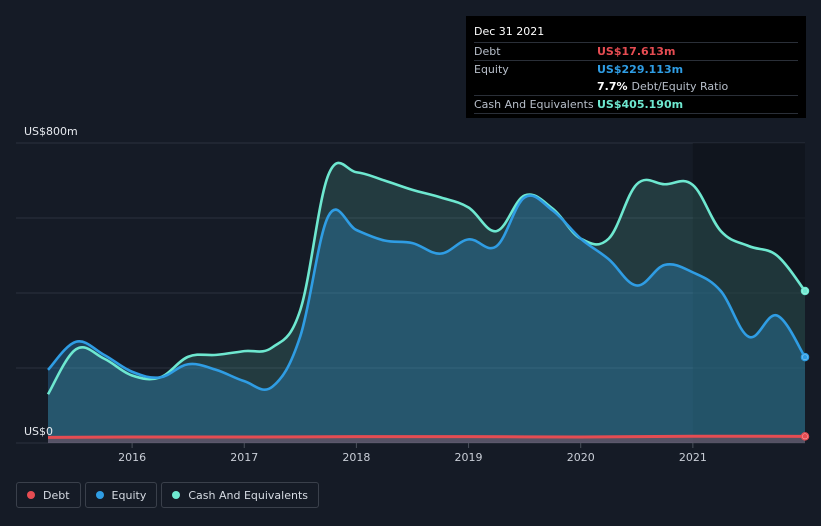 The width and height of the screenshot is (821, 526). What do you see at coordinates (693, 457) in the screenshot?
I see `x-tick-label: 2021` at bounding box center [693, 457].